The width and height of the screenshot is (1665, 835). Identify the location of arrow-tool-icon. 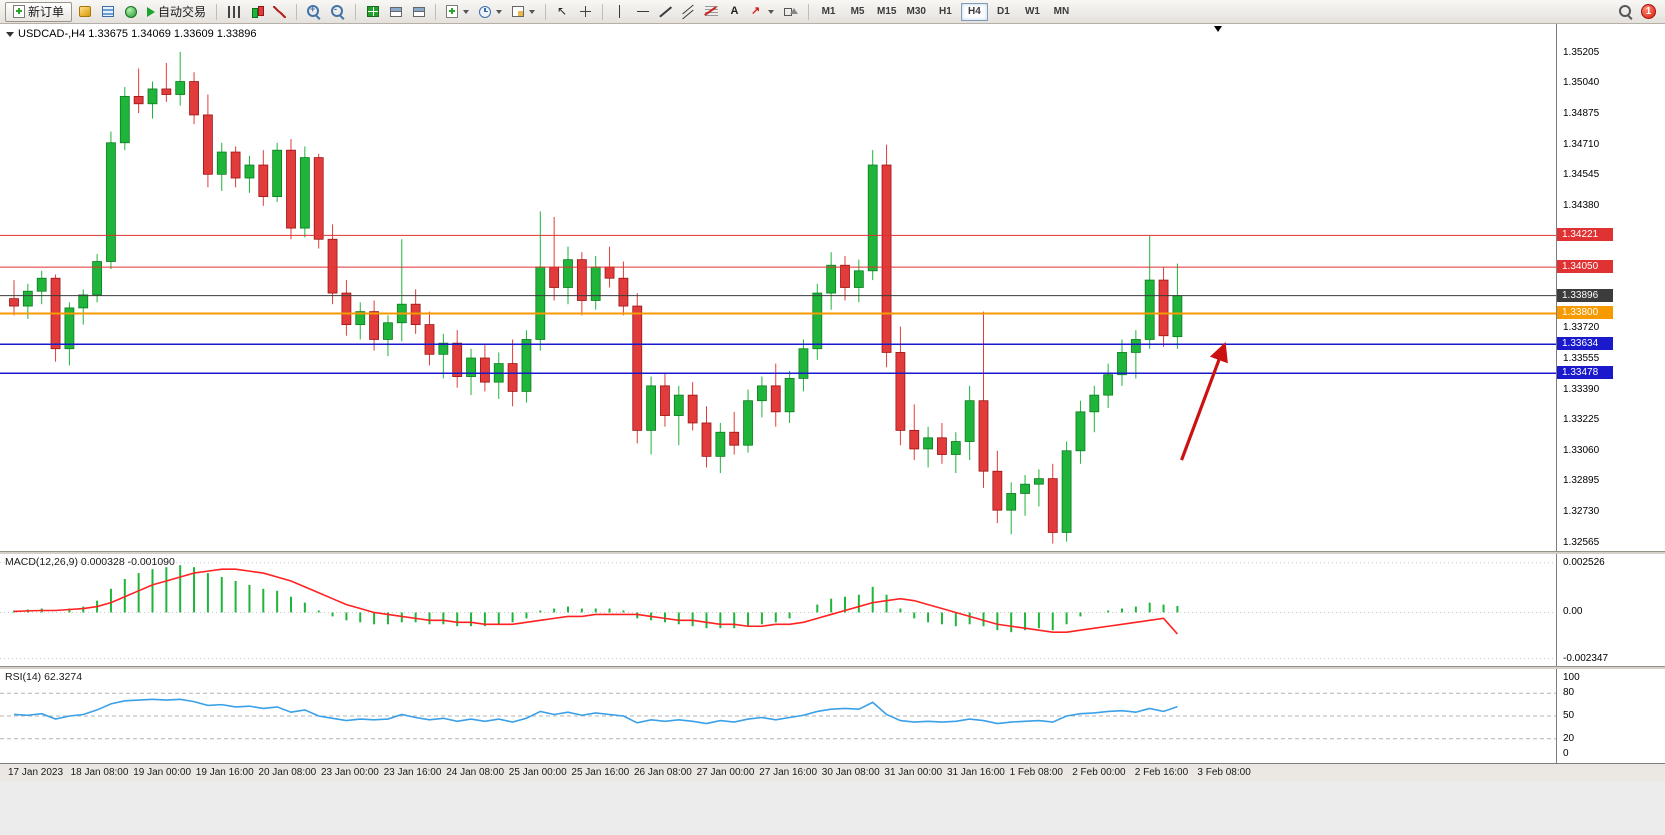
(757, 11).